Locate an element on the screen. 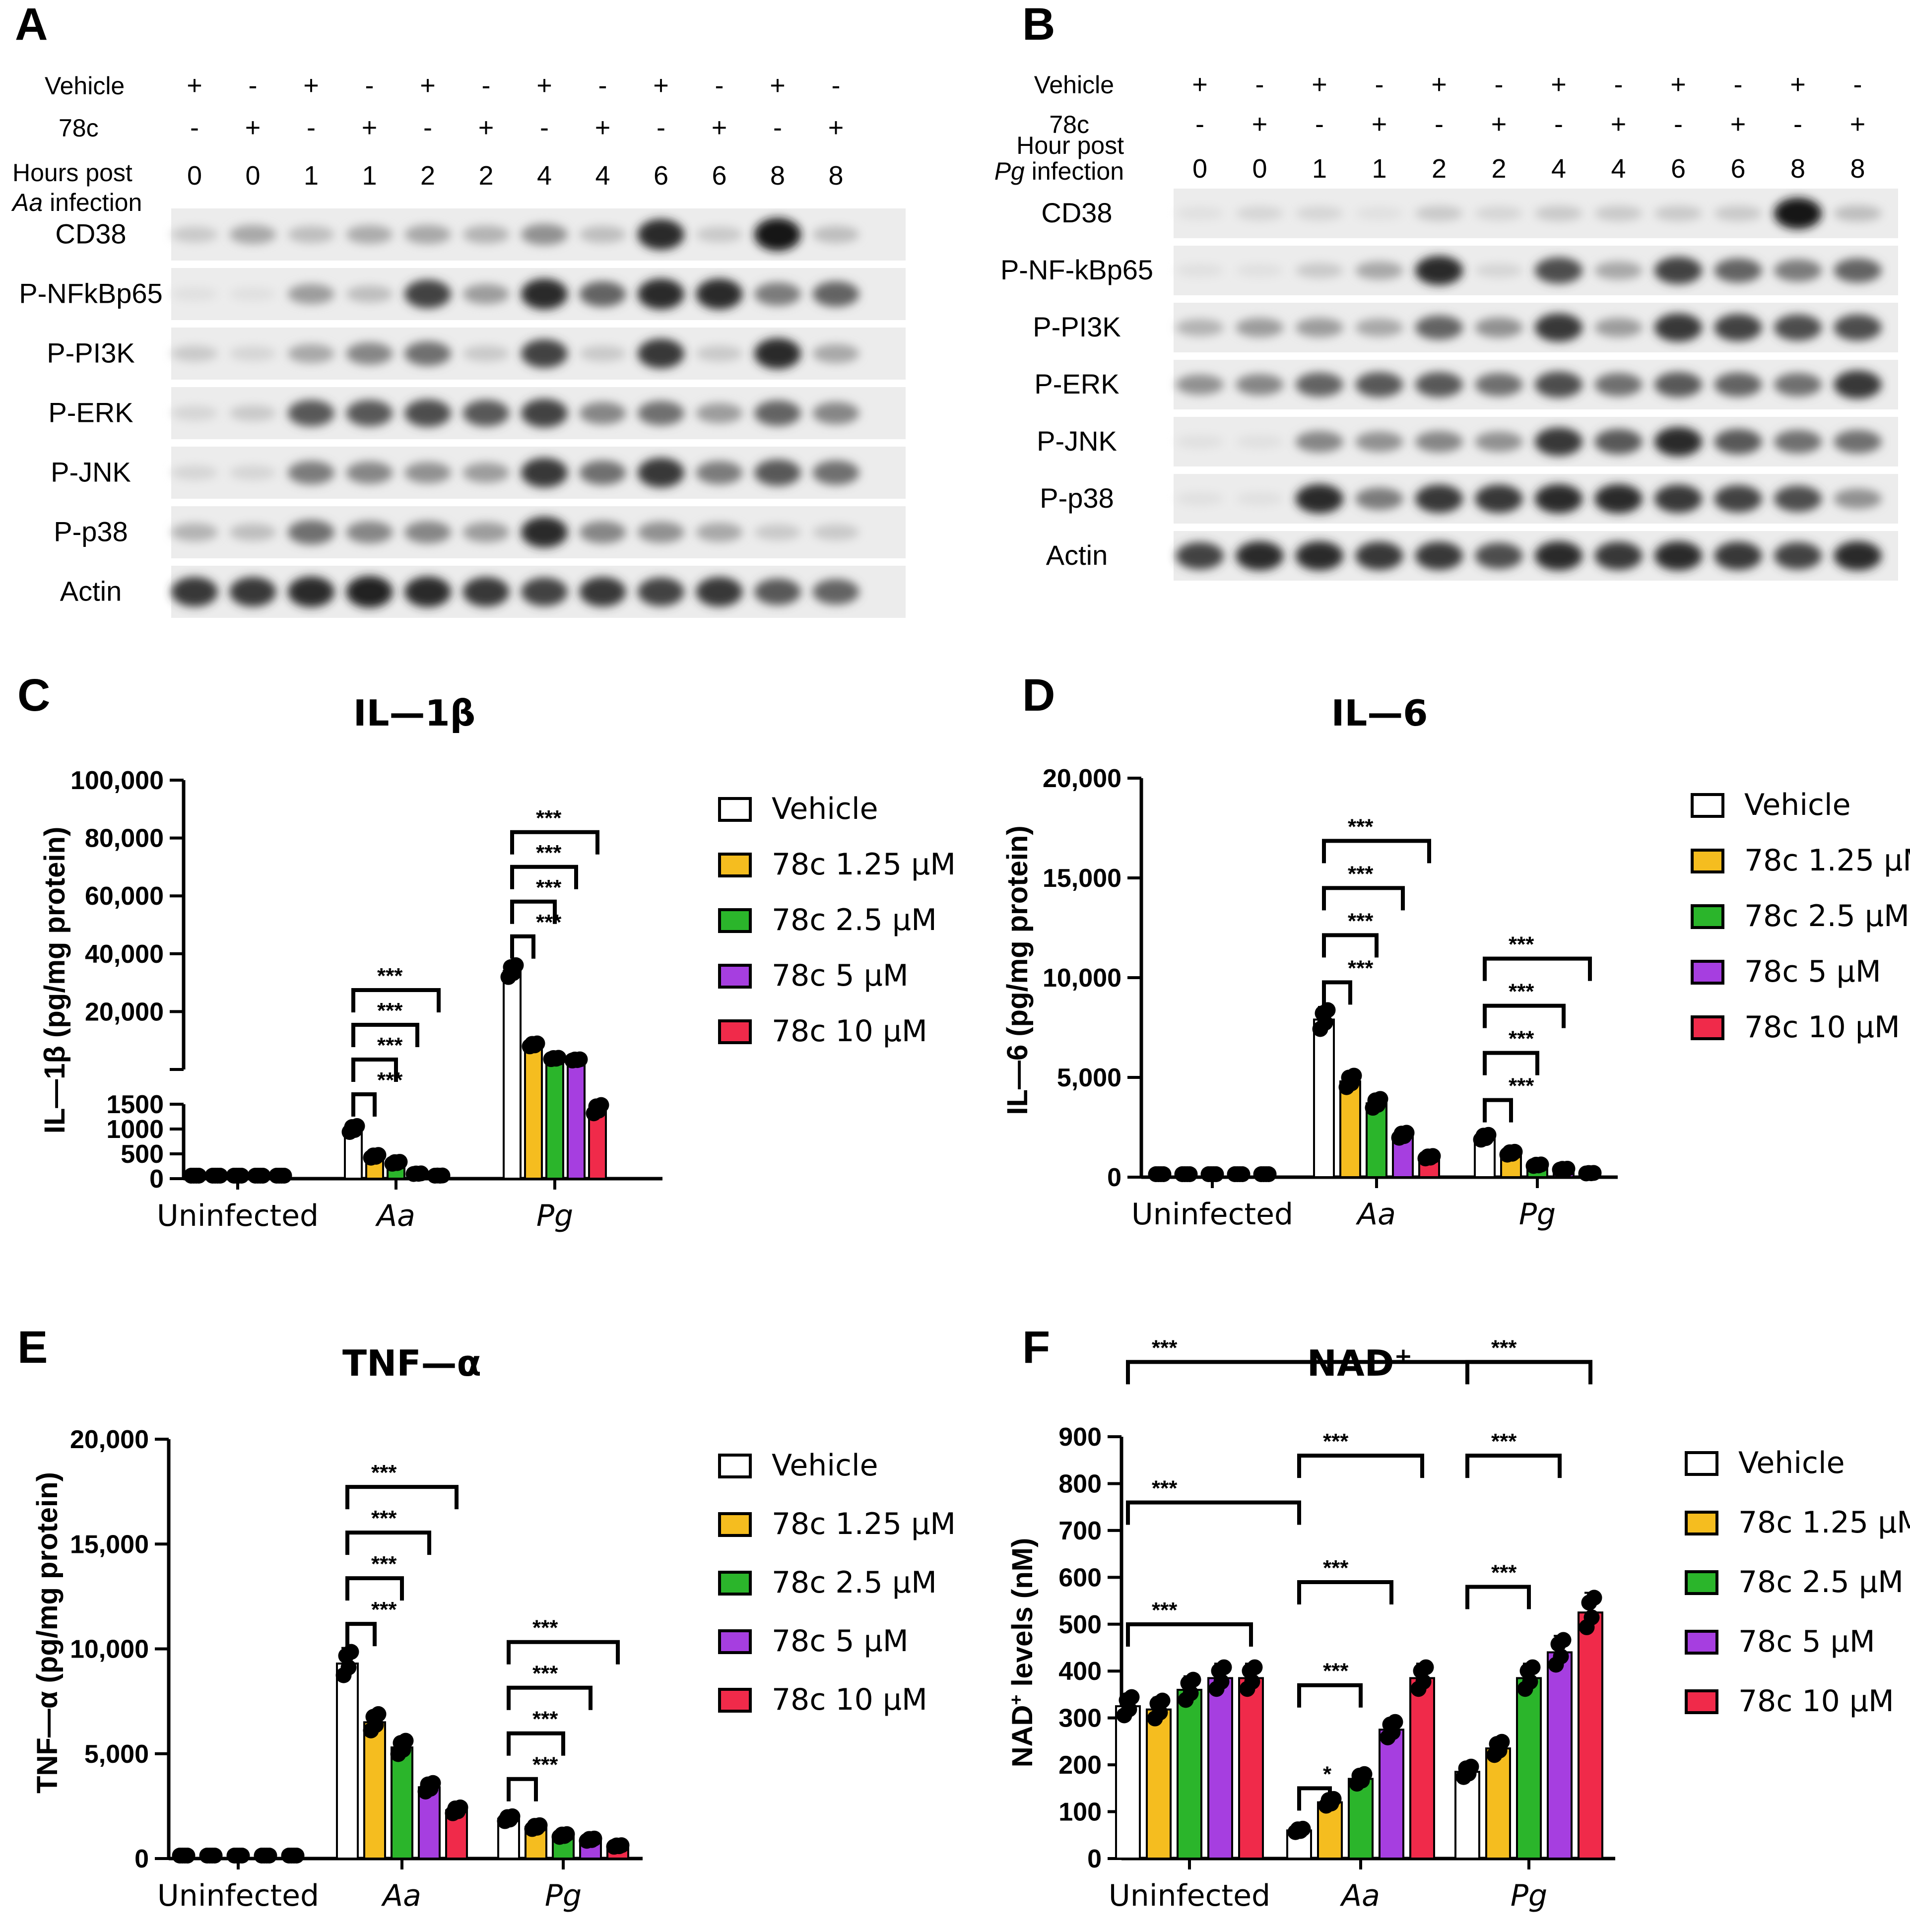  vehicle-sign: - is located at coordinates (837, 85).